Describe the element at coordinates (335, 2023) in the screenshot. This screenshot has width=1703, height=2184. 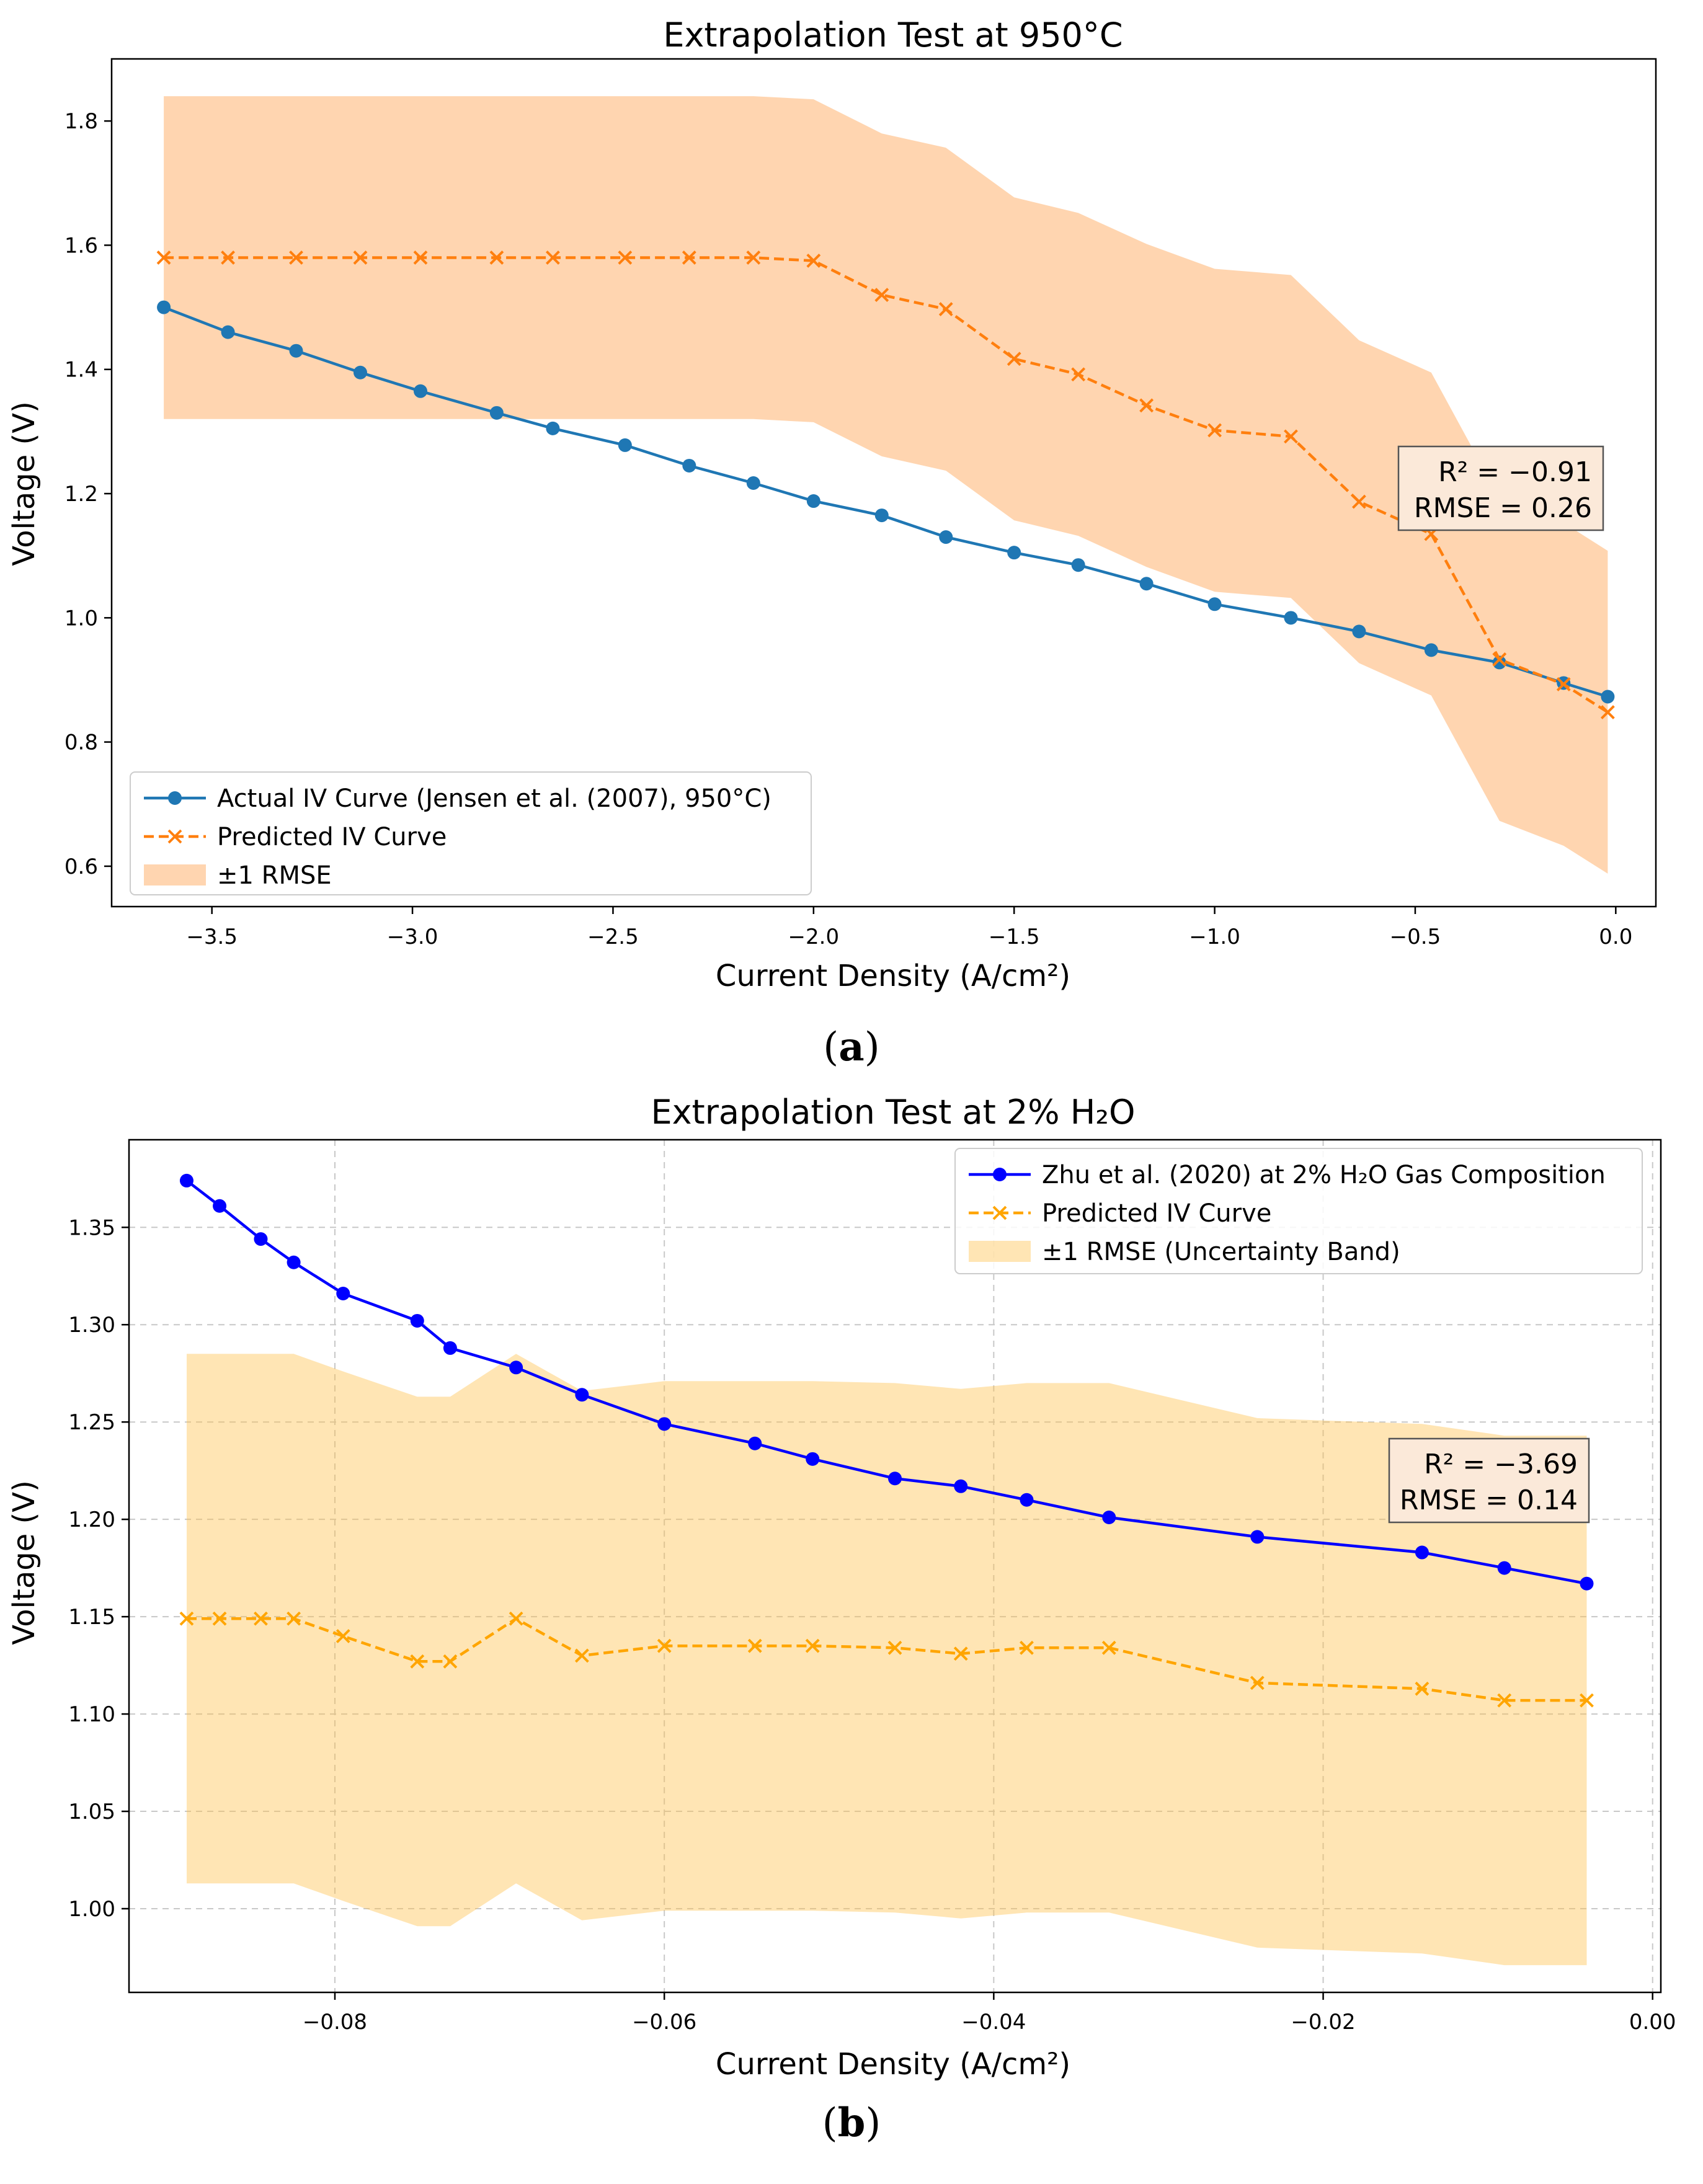
I see `x-tick-label: −0.08` at that location.